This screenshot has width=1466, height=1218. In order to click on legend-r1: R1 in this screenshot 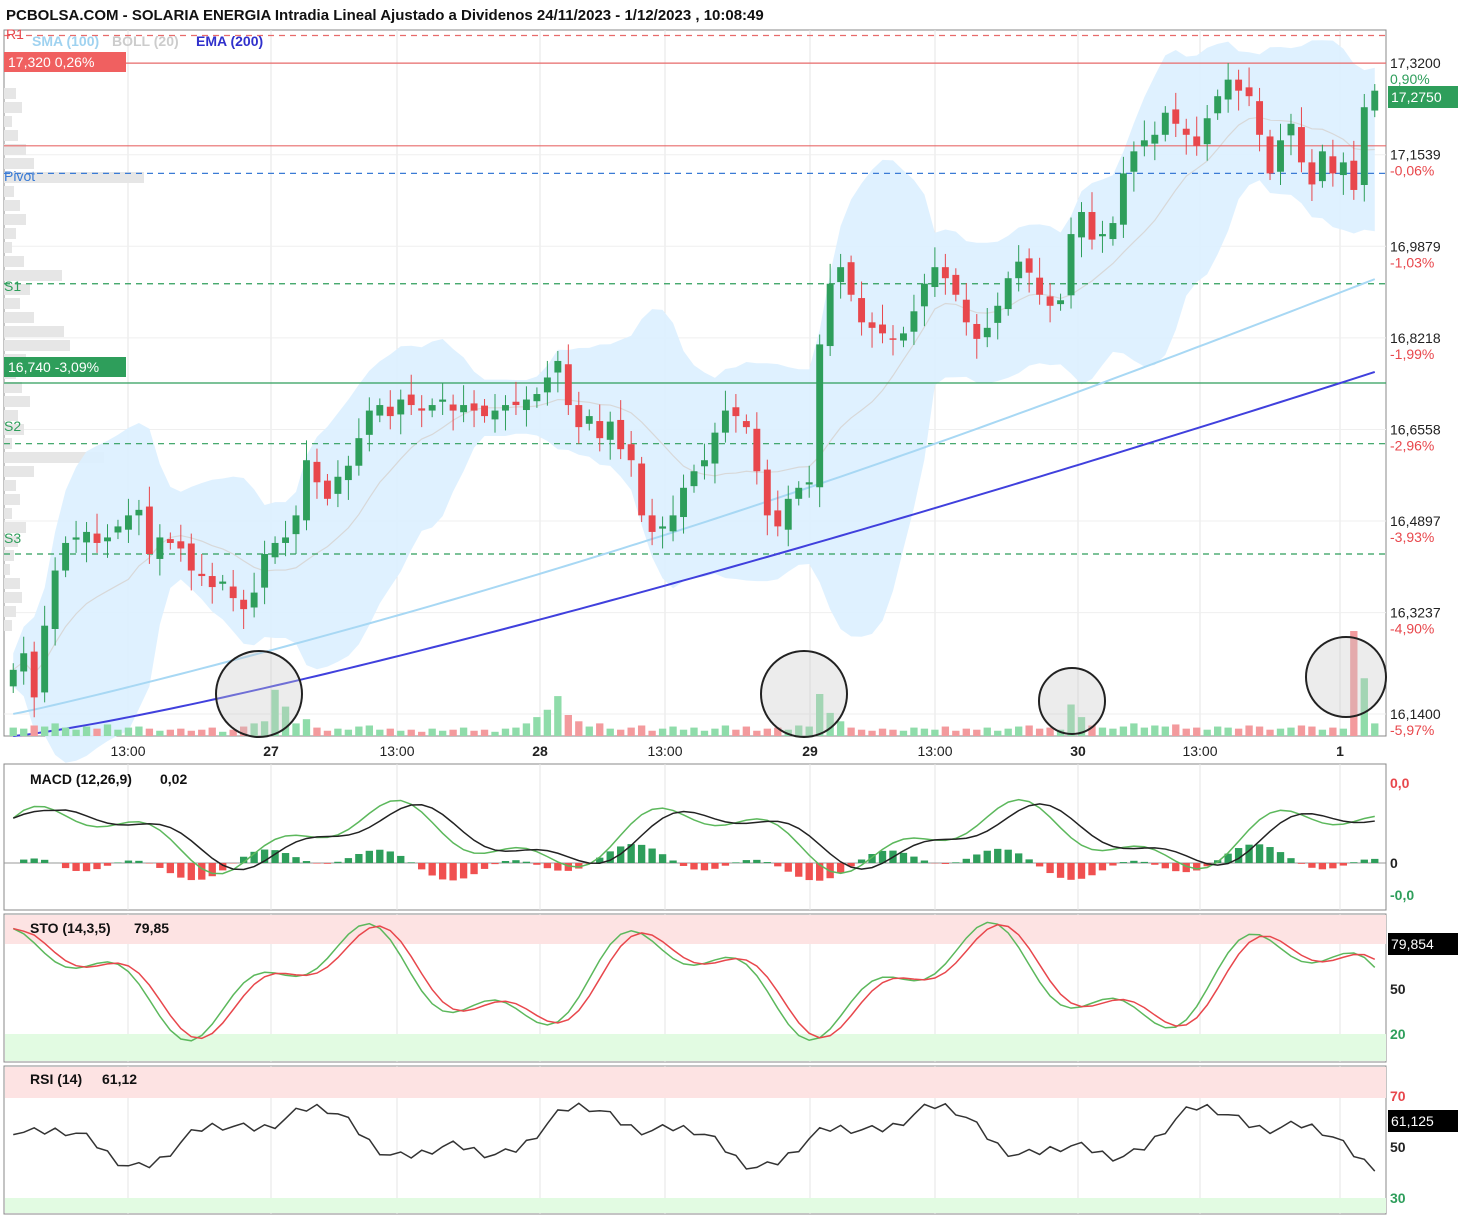, I will do `click(15, 34)`.